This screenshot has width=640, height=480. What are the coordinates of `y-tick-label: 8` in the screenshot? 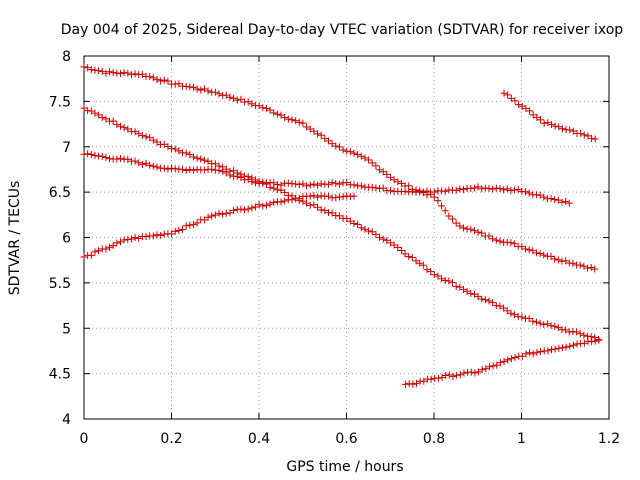 It's located at (66, 57).